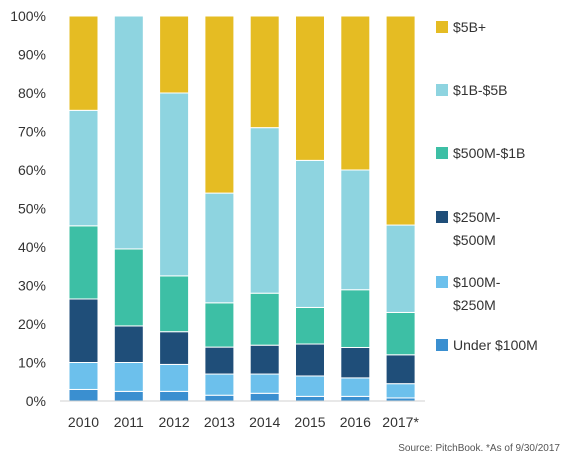  Describe the element at coordinates (479, 448) in the screenshot. I see `source-note: Source: PitchBook. *As of 9/30/2017` at that location.